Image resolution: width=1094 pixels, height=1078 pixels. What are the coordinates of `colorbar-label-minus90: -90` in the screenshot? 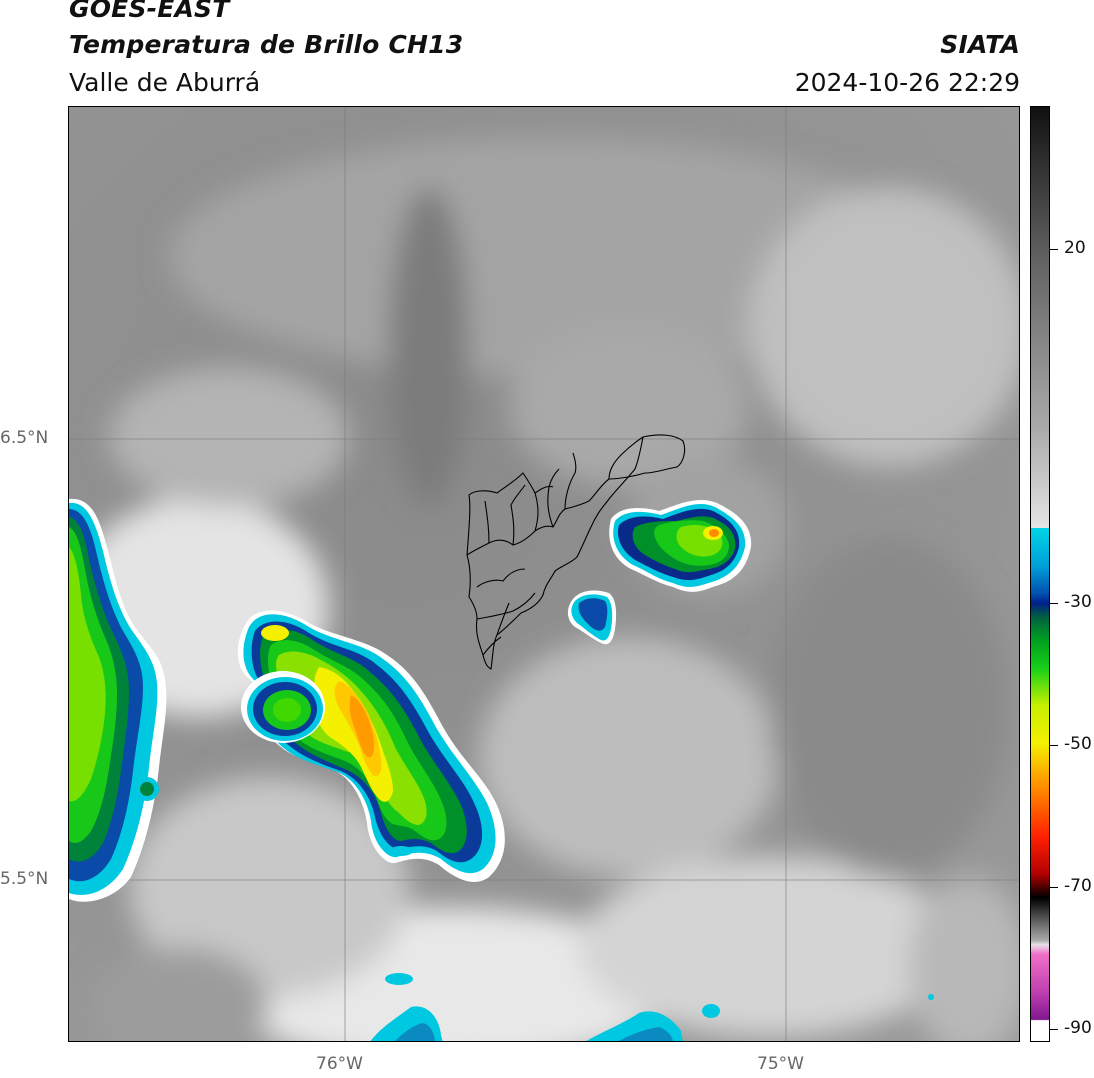 It's located at (1078, 1028).